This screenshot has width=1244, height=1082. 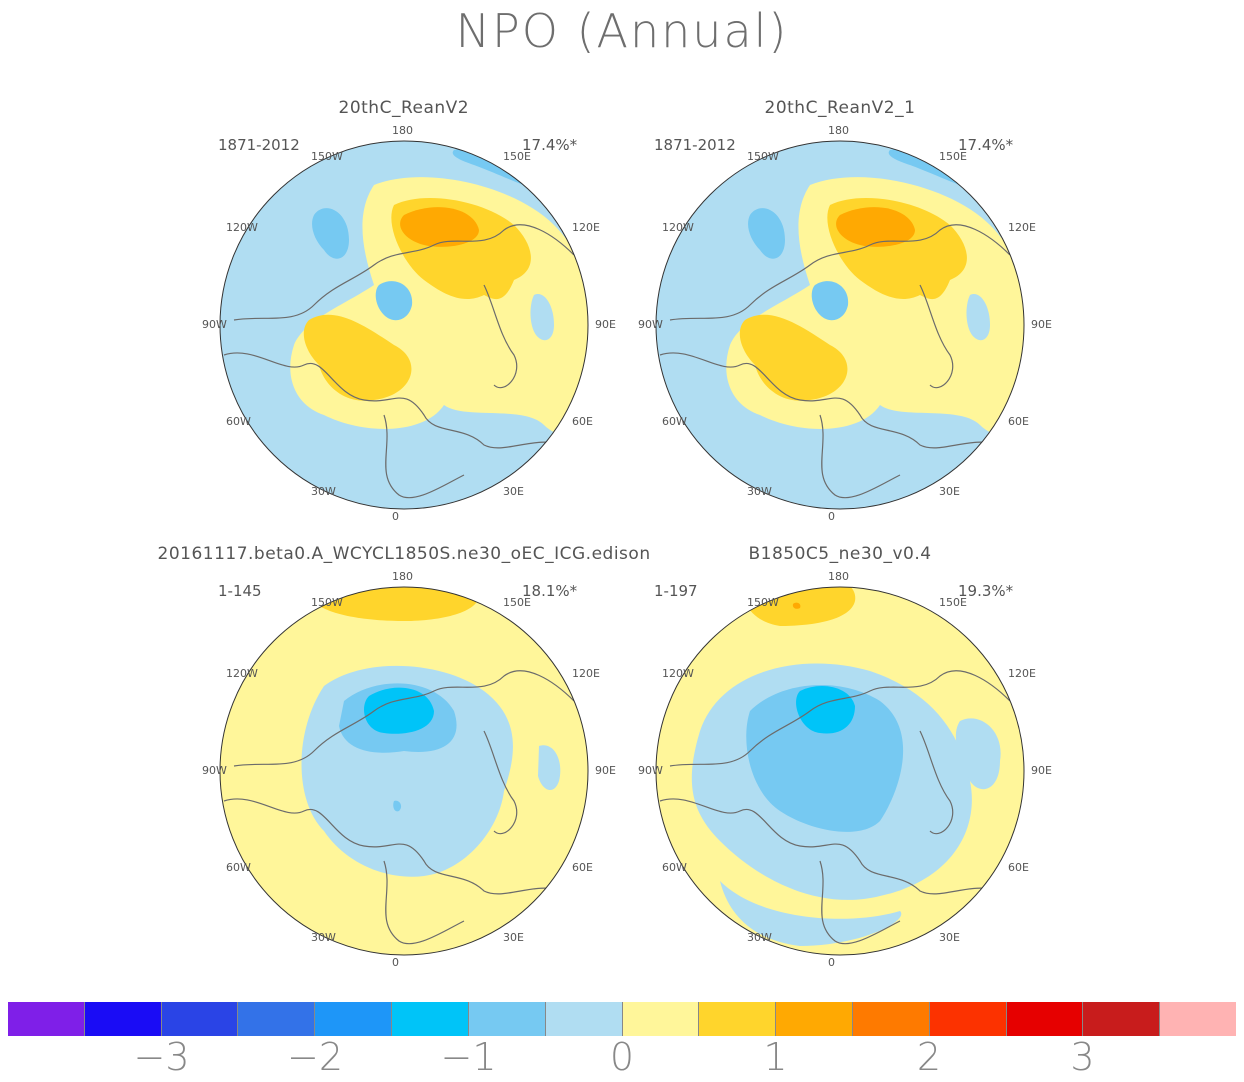 I want to click on positive-contour-core, so click(x=796, y=605).